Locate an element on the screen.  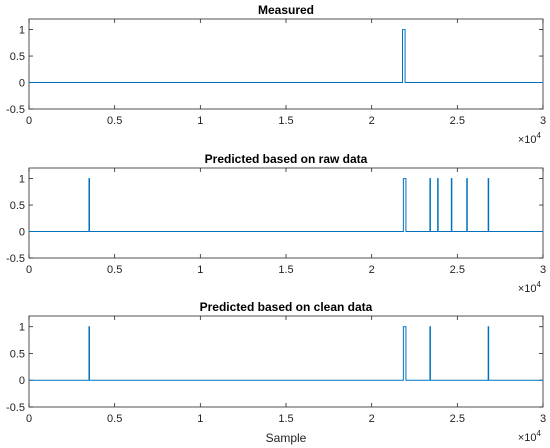
x-axis-label: Sample is located at coordinates (286, 438).